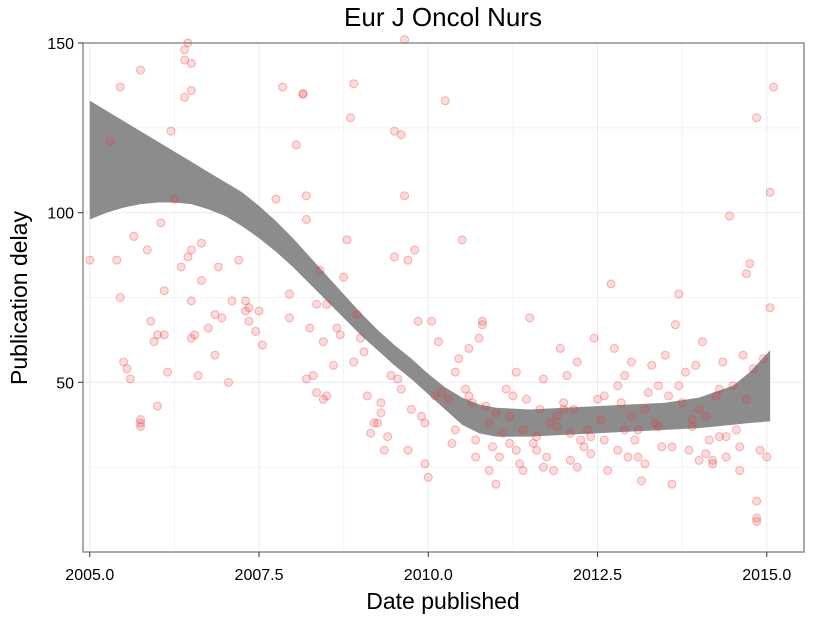  I want to click on y-tick-label: 50, so click(65, 383).